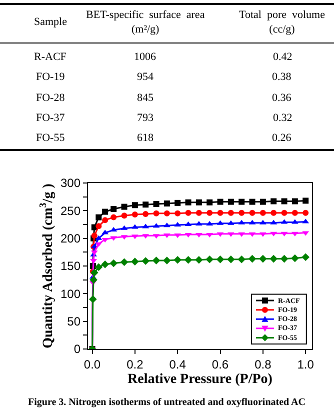 This screenshot has height=414, width=334. I want to click on text: 0.42, so click(282, 57).